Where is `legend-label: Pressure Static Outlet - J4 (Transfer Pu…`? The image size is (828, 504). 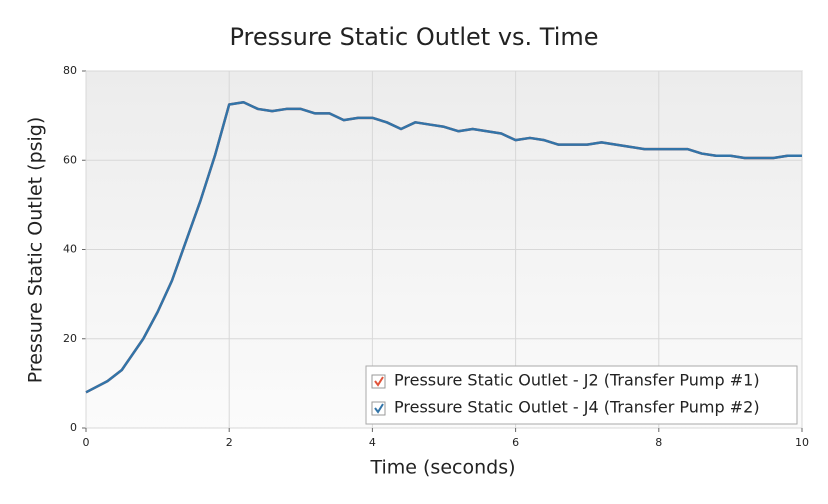
legend-label: Pressure Static Outlet - J4 (Transfer Pu… is located at coordinates (577, 407).